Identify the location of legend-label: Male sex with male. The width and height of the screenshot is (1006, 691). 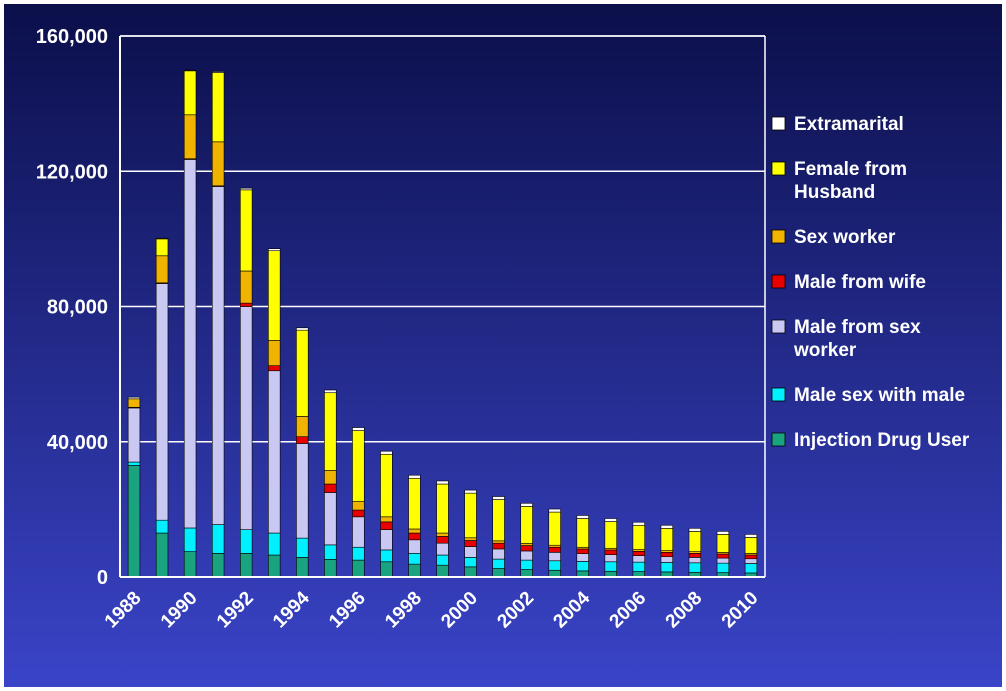
(879, 395).